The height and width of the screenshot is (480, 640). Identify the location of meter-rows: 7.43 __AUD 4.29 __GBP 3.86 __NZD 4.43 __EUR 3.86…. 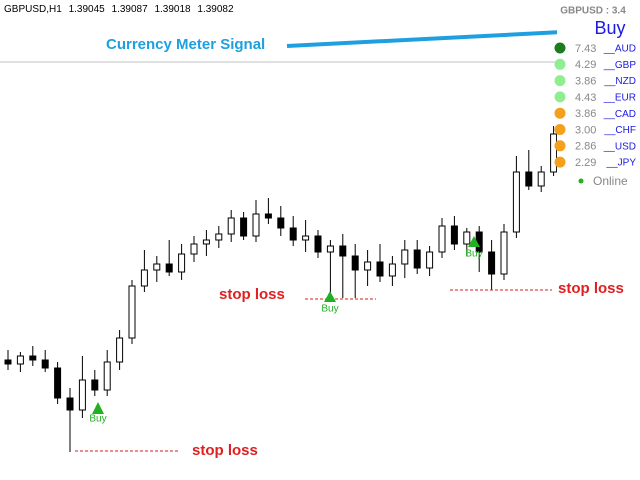
(595, 105).